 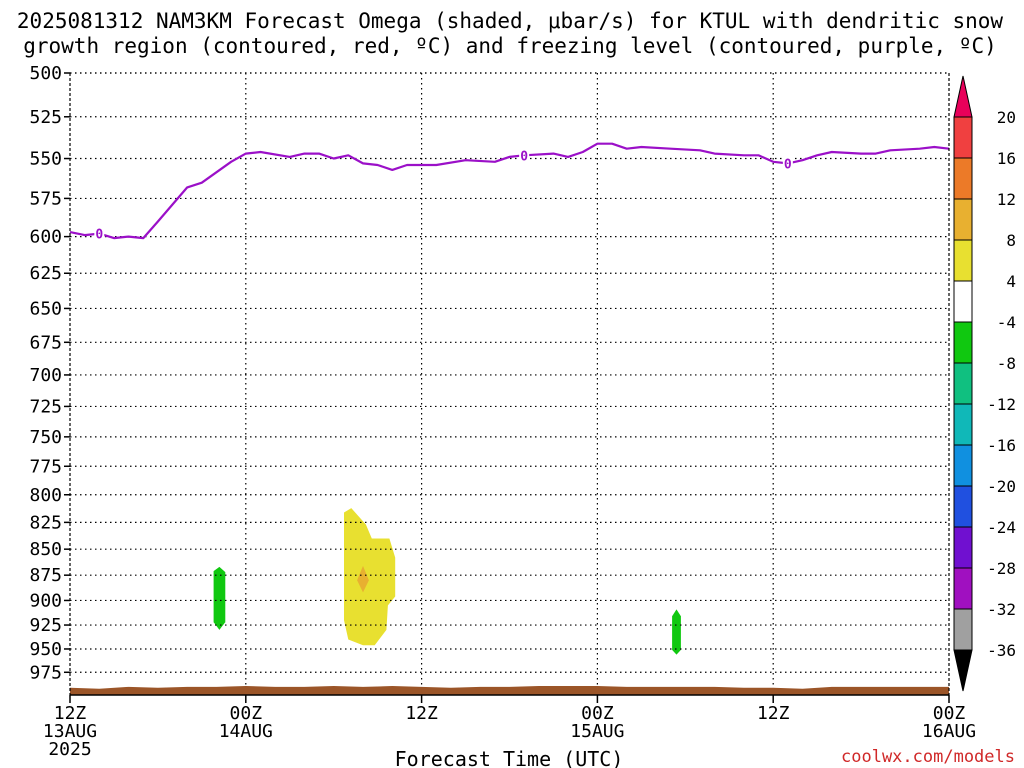 What do you see at coordinates (597, 731) in the screenshot?
I see `x-tick-date: 15AUG` at bounding box center [597, 731].